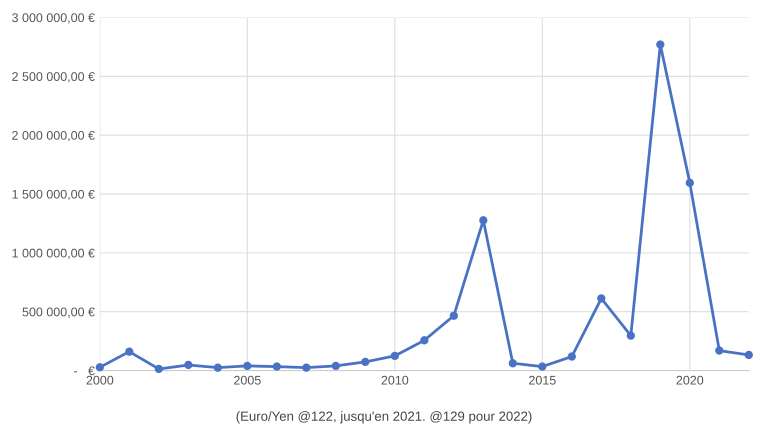  Describe the element at coordinates (247, 380) in the screenshot. I see `x-tick-label: 2005` at that location.